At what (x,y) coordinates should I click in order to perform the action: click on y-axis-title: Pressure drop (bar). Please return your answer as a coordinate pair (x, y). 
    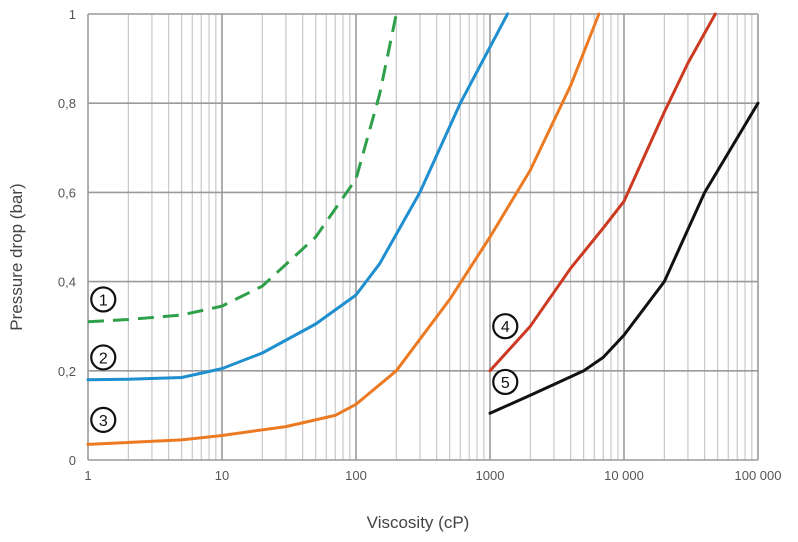
    Looking at the image, I should click on (16, 256).